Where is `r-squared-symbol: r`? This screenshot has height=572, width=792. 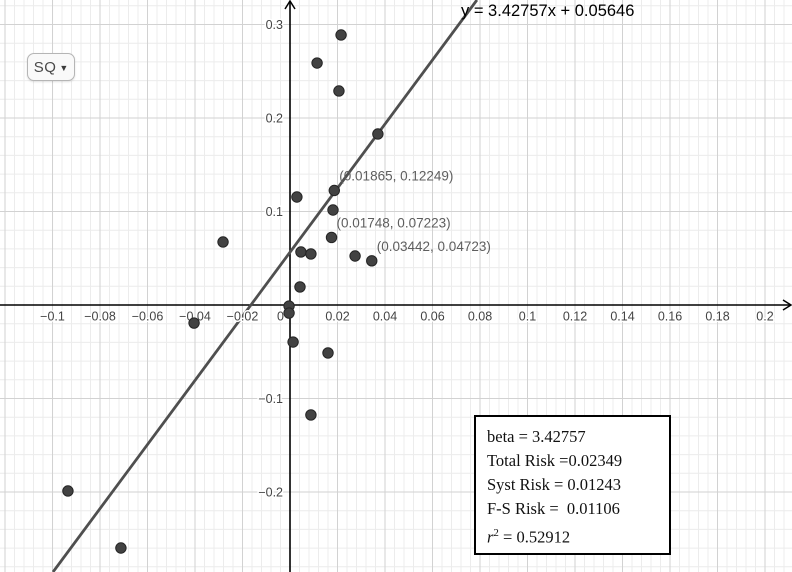 r-squared-symbol: r is located at coordinates (490, 537).